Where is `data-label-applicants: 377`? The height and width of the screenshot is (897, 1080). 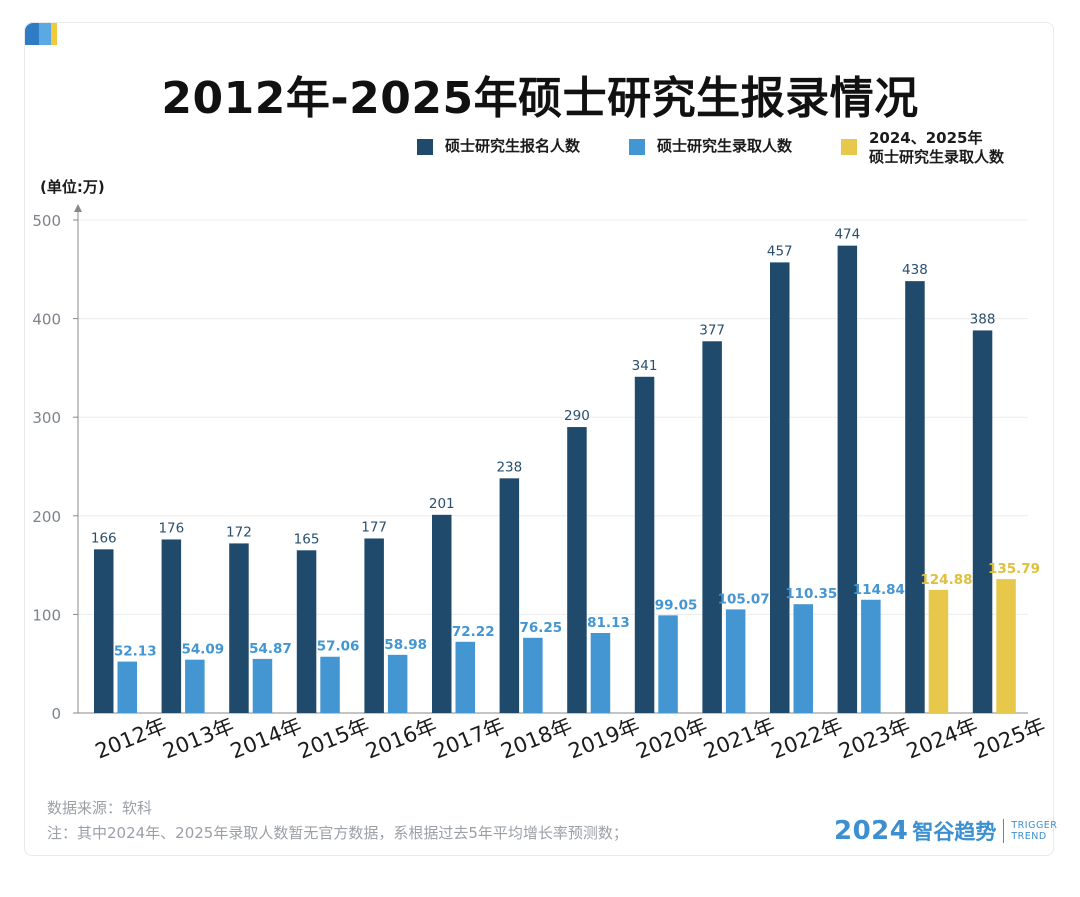 data-label-applicants: 377 is located at coordinates (712, 330).